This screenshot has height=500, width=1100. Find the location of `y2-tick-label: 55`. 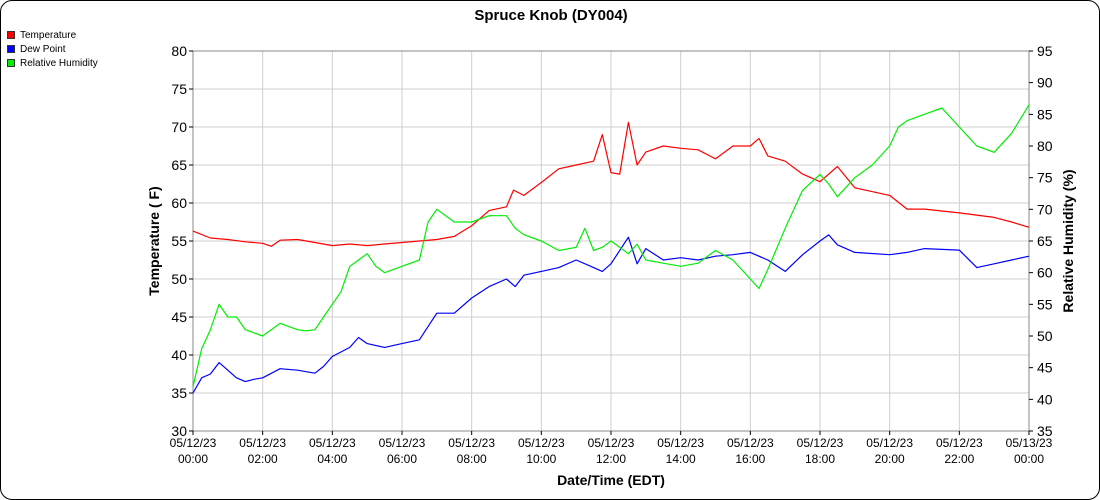

y2-tick-label: 55 is located at coordinates (1045, 304).